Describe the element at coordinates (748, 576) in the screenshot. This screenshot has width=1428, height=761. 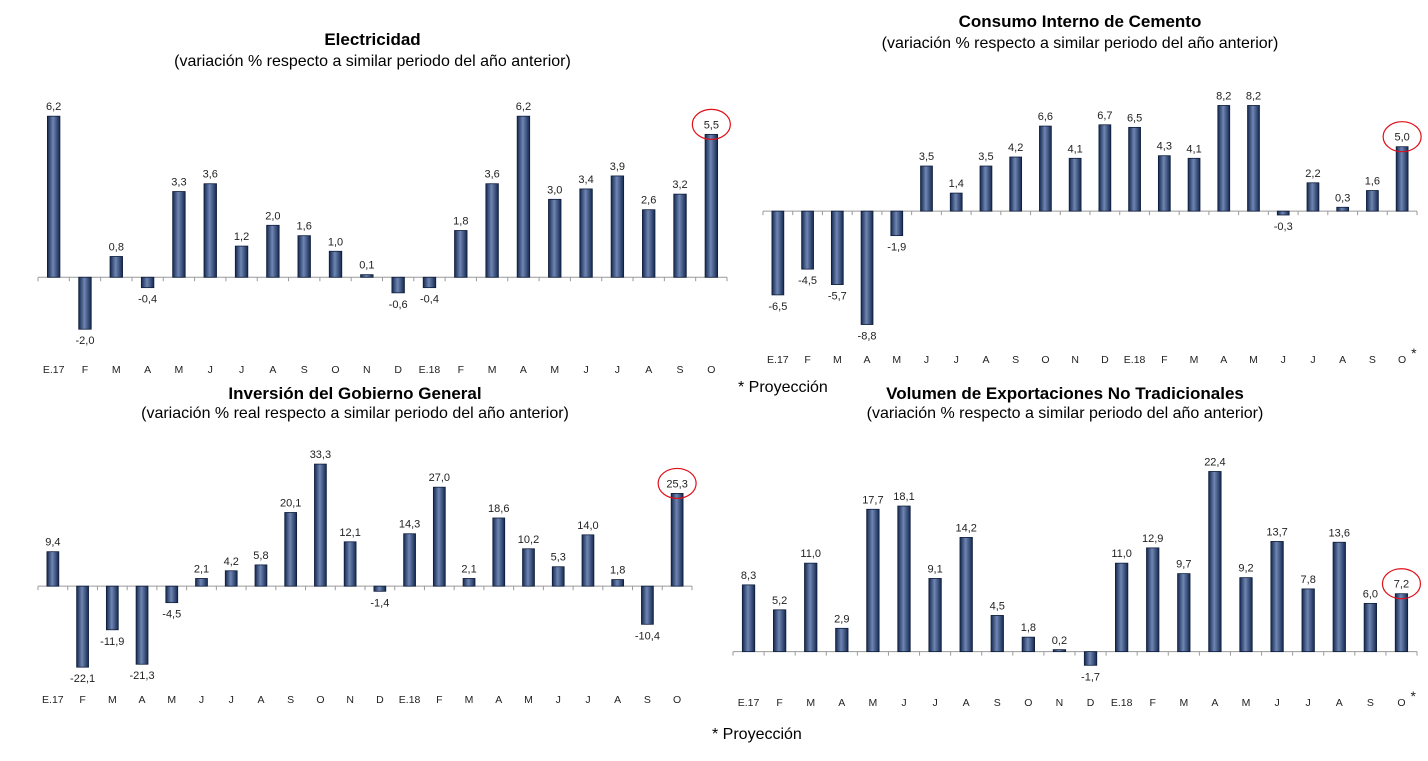
I see `data-label: 8,3` at that location.